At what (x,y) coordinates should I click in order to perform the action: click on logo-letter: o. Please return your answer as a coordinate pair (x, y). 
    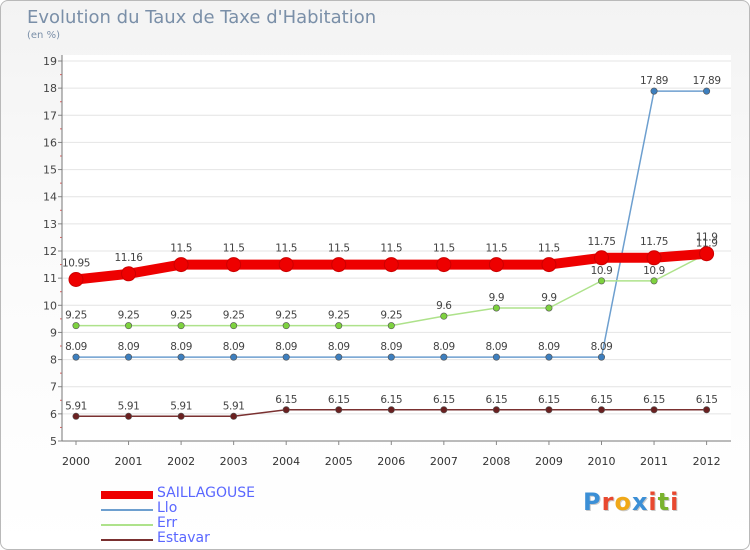
    Looking at the image, I should click on (623, 502).